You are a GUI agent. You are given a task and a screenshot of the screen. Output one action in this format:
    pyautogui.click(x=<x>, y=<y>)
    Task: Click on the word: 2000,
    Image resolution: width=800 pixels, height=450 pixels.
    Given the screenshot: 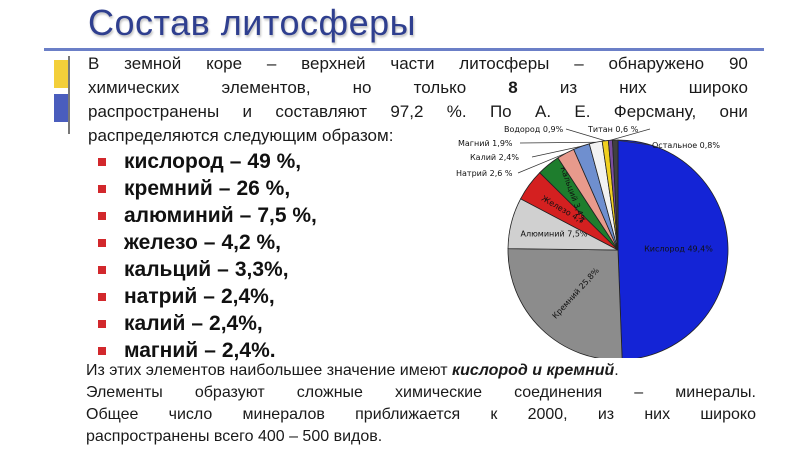 What is the action you would take?
    pyautogui.click(x=547, y=414)
    